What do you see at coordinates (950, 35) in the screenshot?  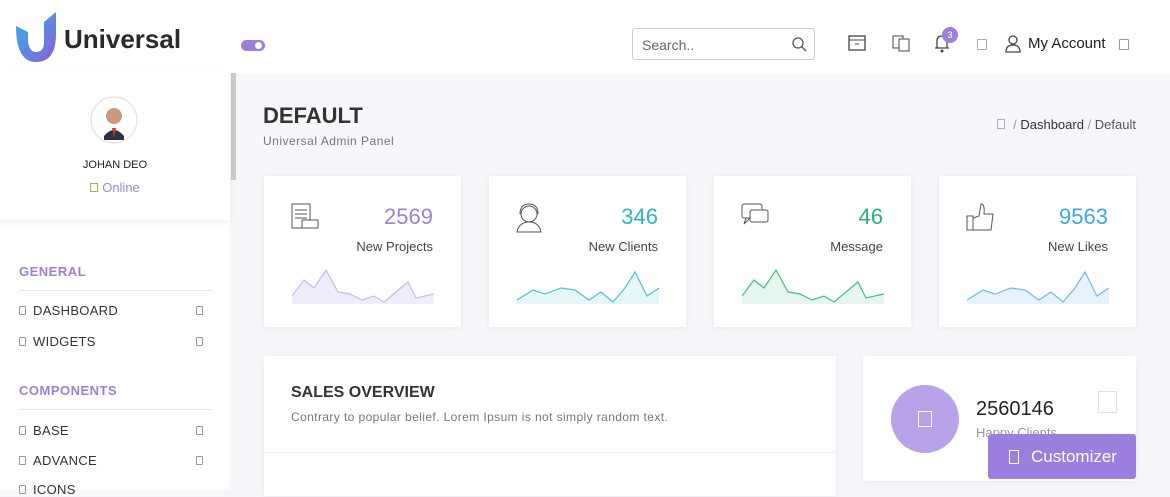 I see `notification-badge: 3` at bounding box center [950, 35].